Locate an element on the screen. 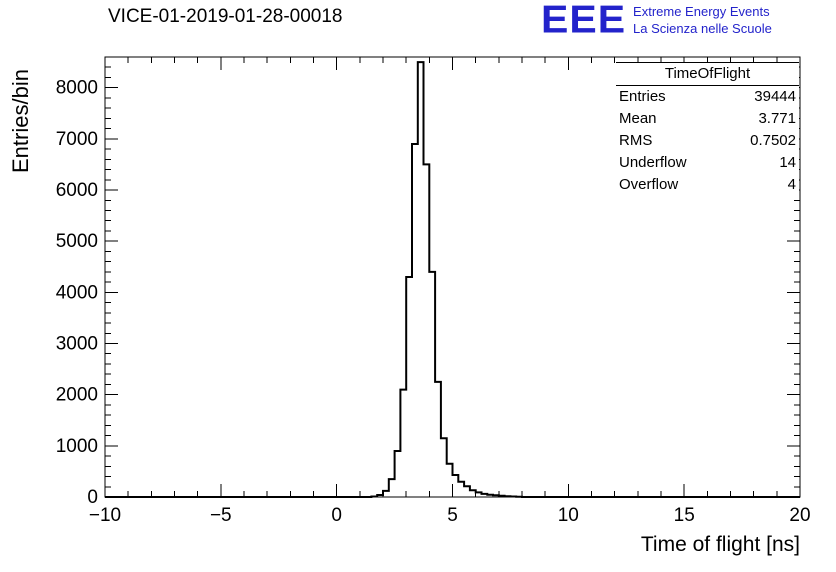 The height and width of the screenshot is (572, 836). x-tick-label: 5 is located at coordinates (452, 515).